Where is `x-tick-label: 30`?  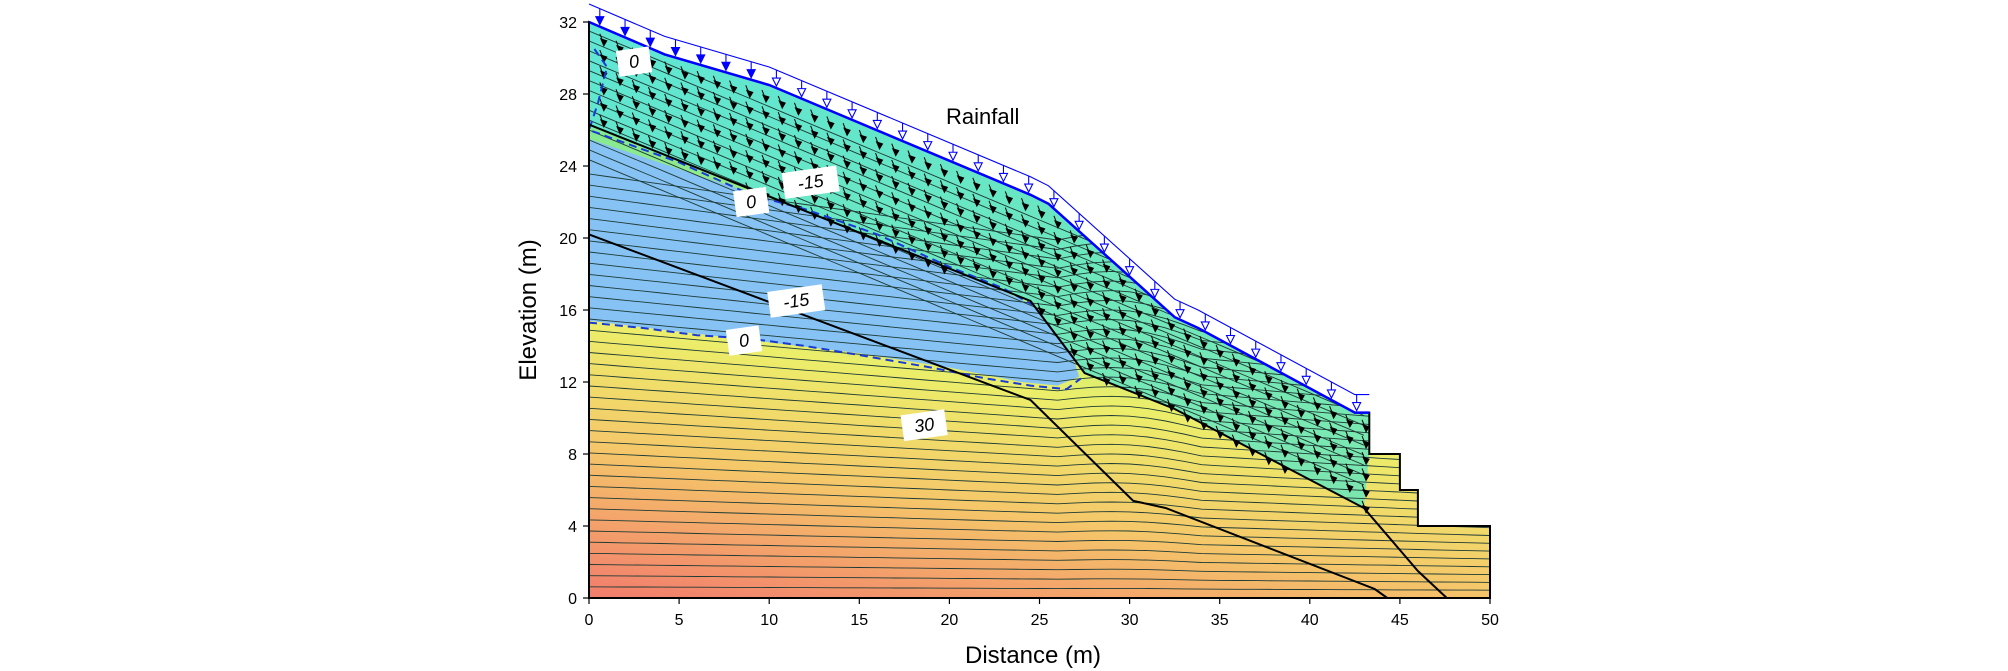 x-tick-label: 30 is located at coordinates (1130, 620).